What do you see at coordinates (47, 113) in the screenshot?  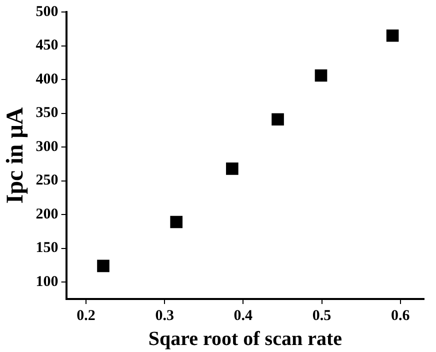 I see `y-tick-label: 350` at bounding box center [47, 113].